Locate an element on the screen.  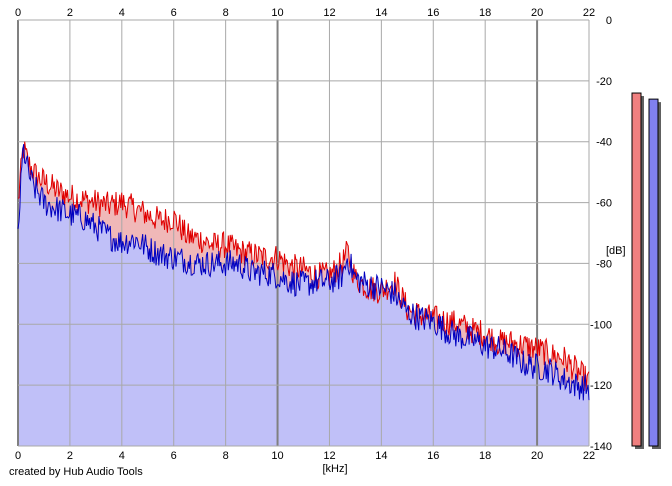
x-tick-label-top: 12 is located at coordinates (329, 13).